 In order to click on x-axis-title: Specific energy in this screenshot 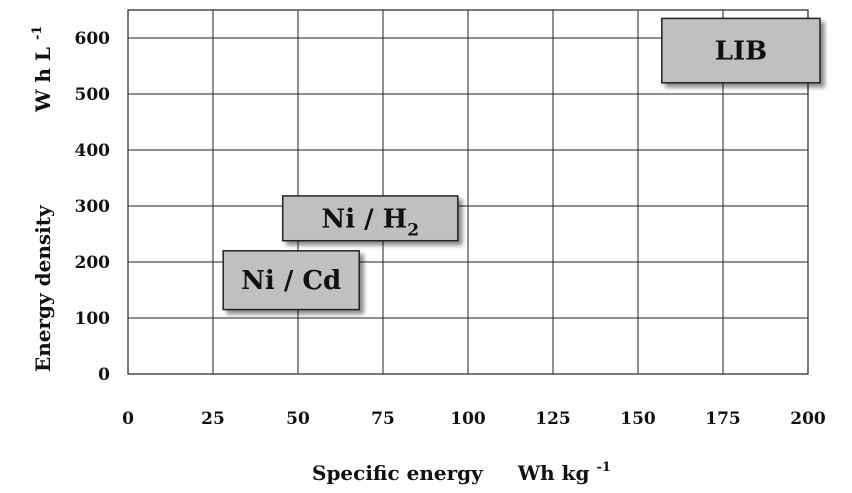, I will do `click(398, 473)`.